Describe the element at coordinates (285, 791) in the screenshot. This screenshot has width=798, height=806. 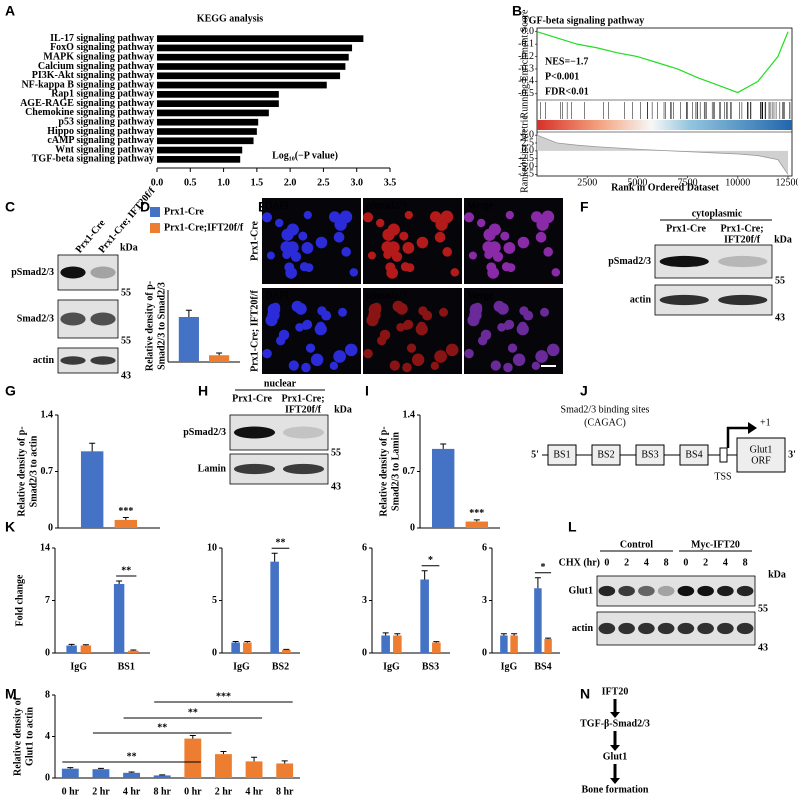
I see `x-tick-label: 8 hr` at that location.